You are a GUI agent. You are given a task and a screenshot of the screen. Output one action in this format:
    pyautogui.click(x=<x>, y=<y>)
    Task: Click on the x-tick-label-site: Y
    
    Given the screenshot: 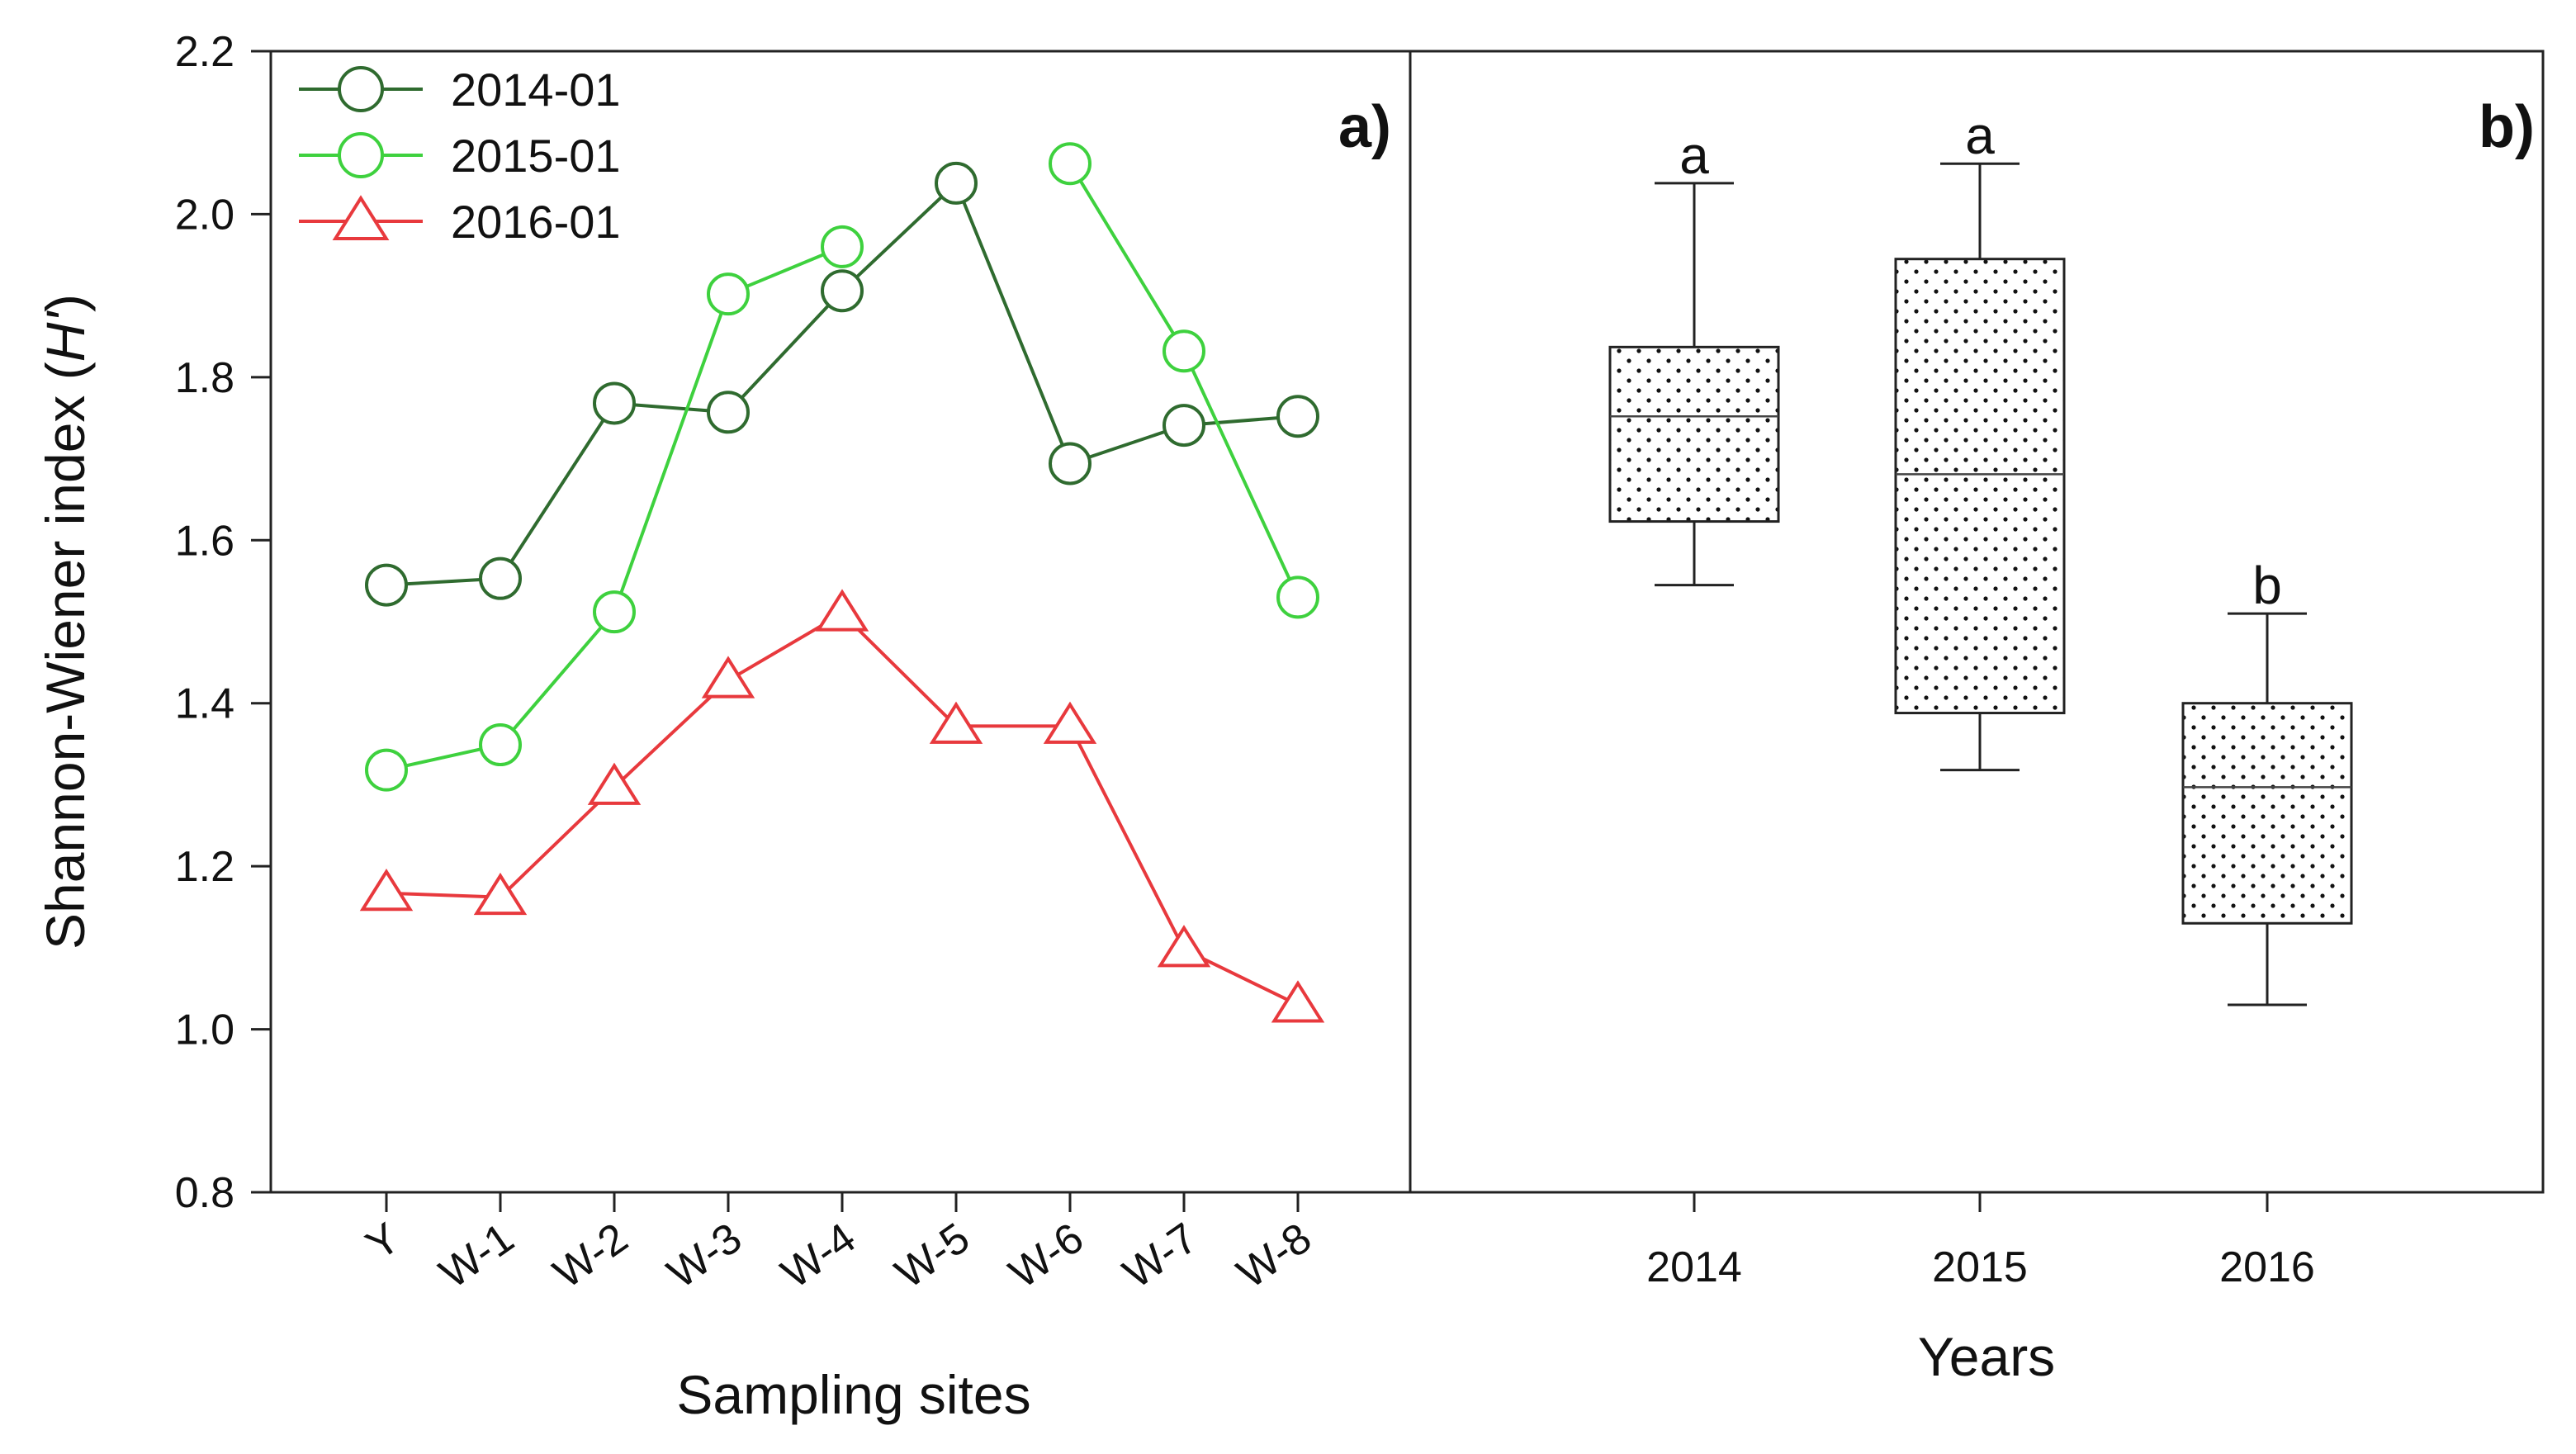 What is the action you would take?
    pyautogui.click(x=383, y=1241)
    